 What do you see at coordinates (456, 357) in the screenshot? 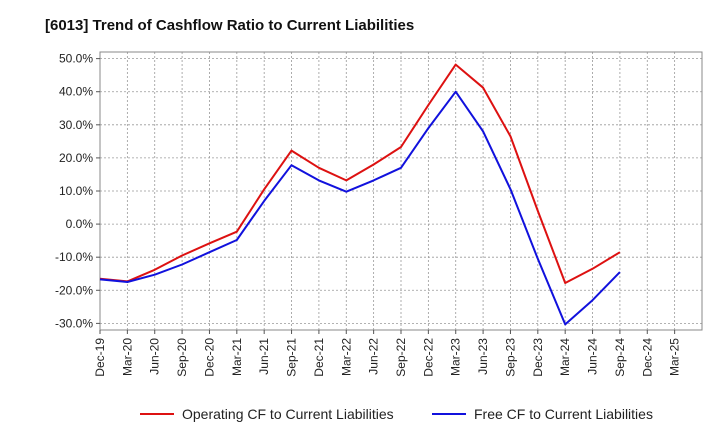
I see `x-tick-label: Mar-23` at bounding box center [456, 357].